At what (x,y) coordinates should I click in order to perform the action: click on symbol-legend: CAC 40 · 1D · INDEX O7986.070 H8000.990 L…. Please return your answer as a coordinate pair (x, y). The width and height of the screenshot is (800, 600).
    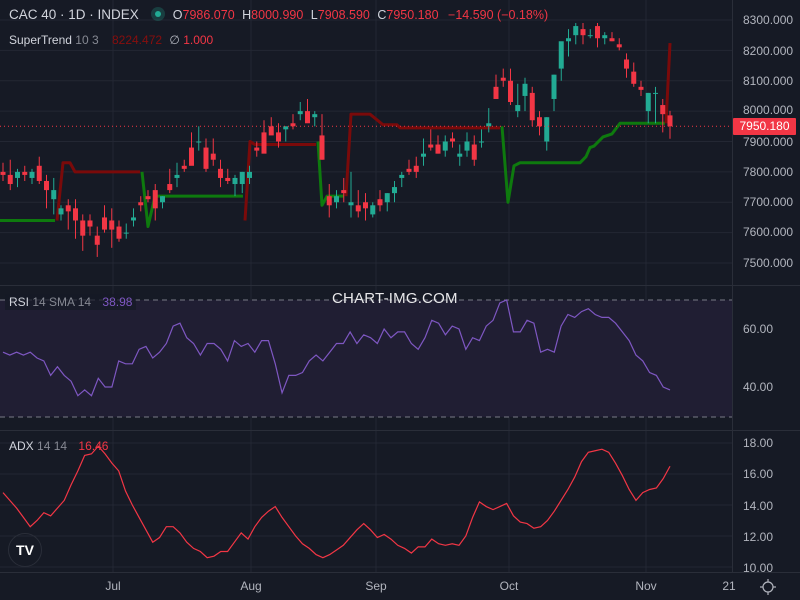
    Looking at the image, I should click on (278, 14).